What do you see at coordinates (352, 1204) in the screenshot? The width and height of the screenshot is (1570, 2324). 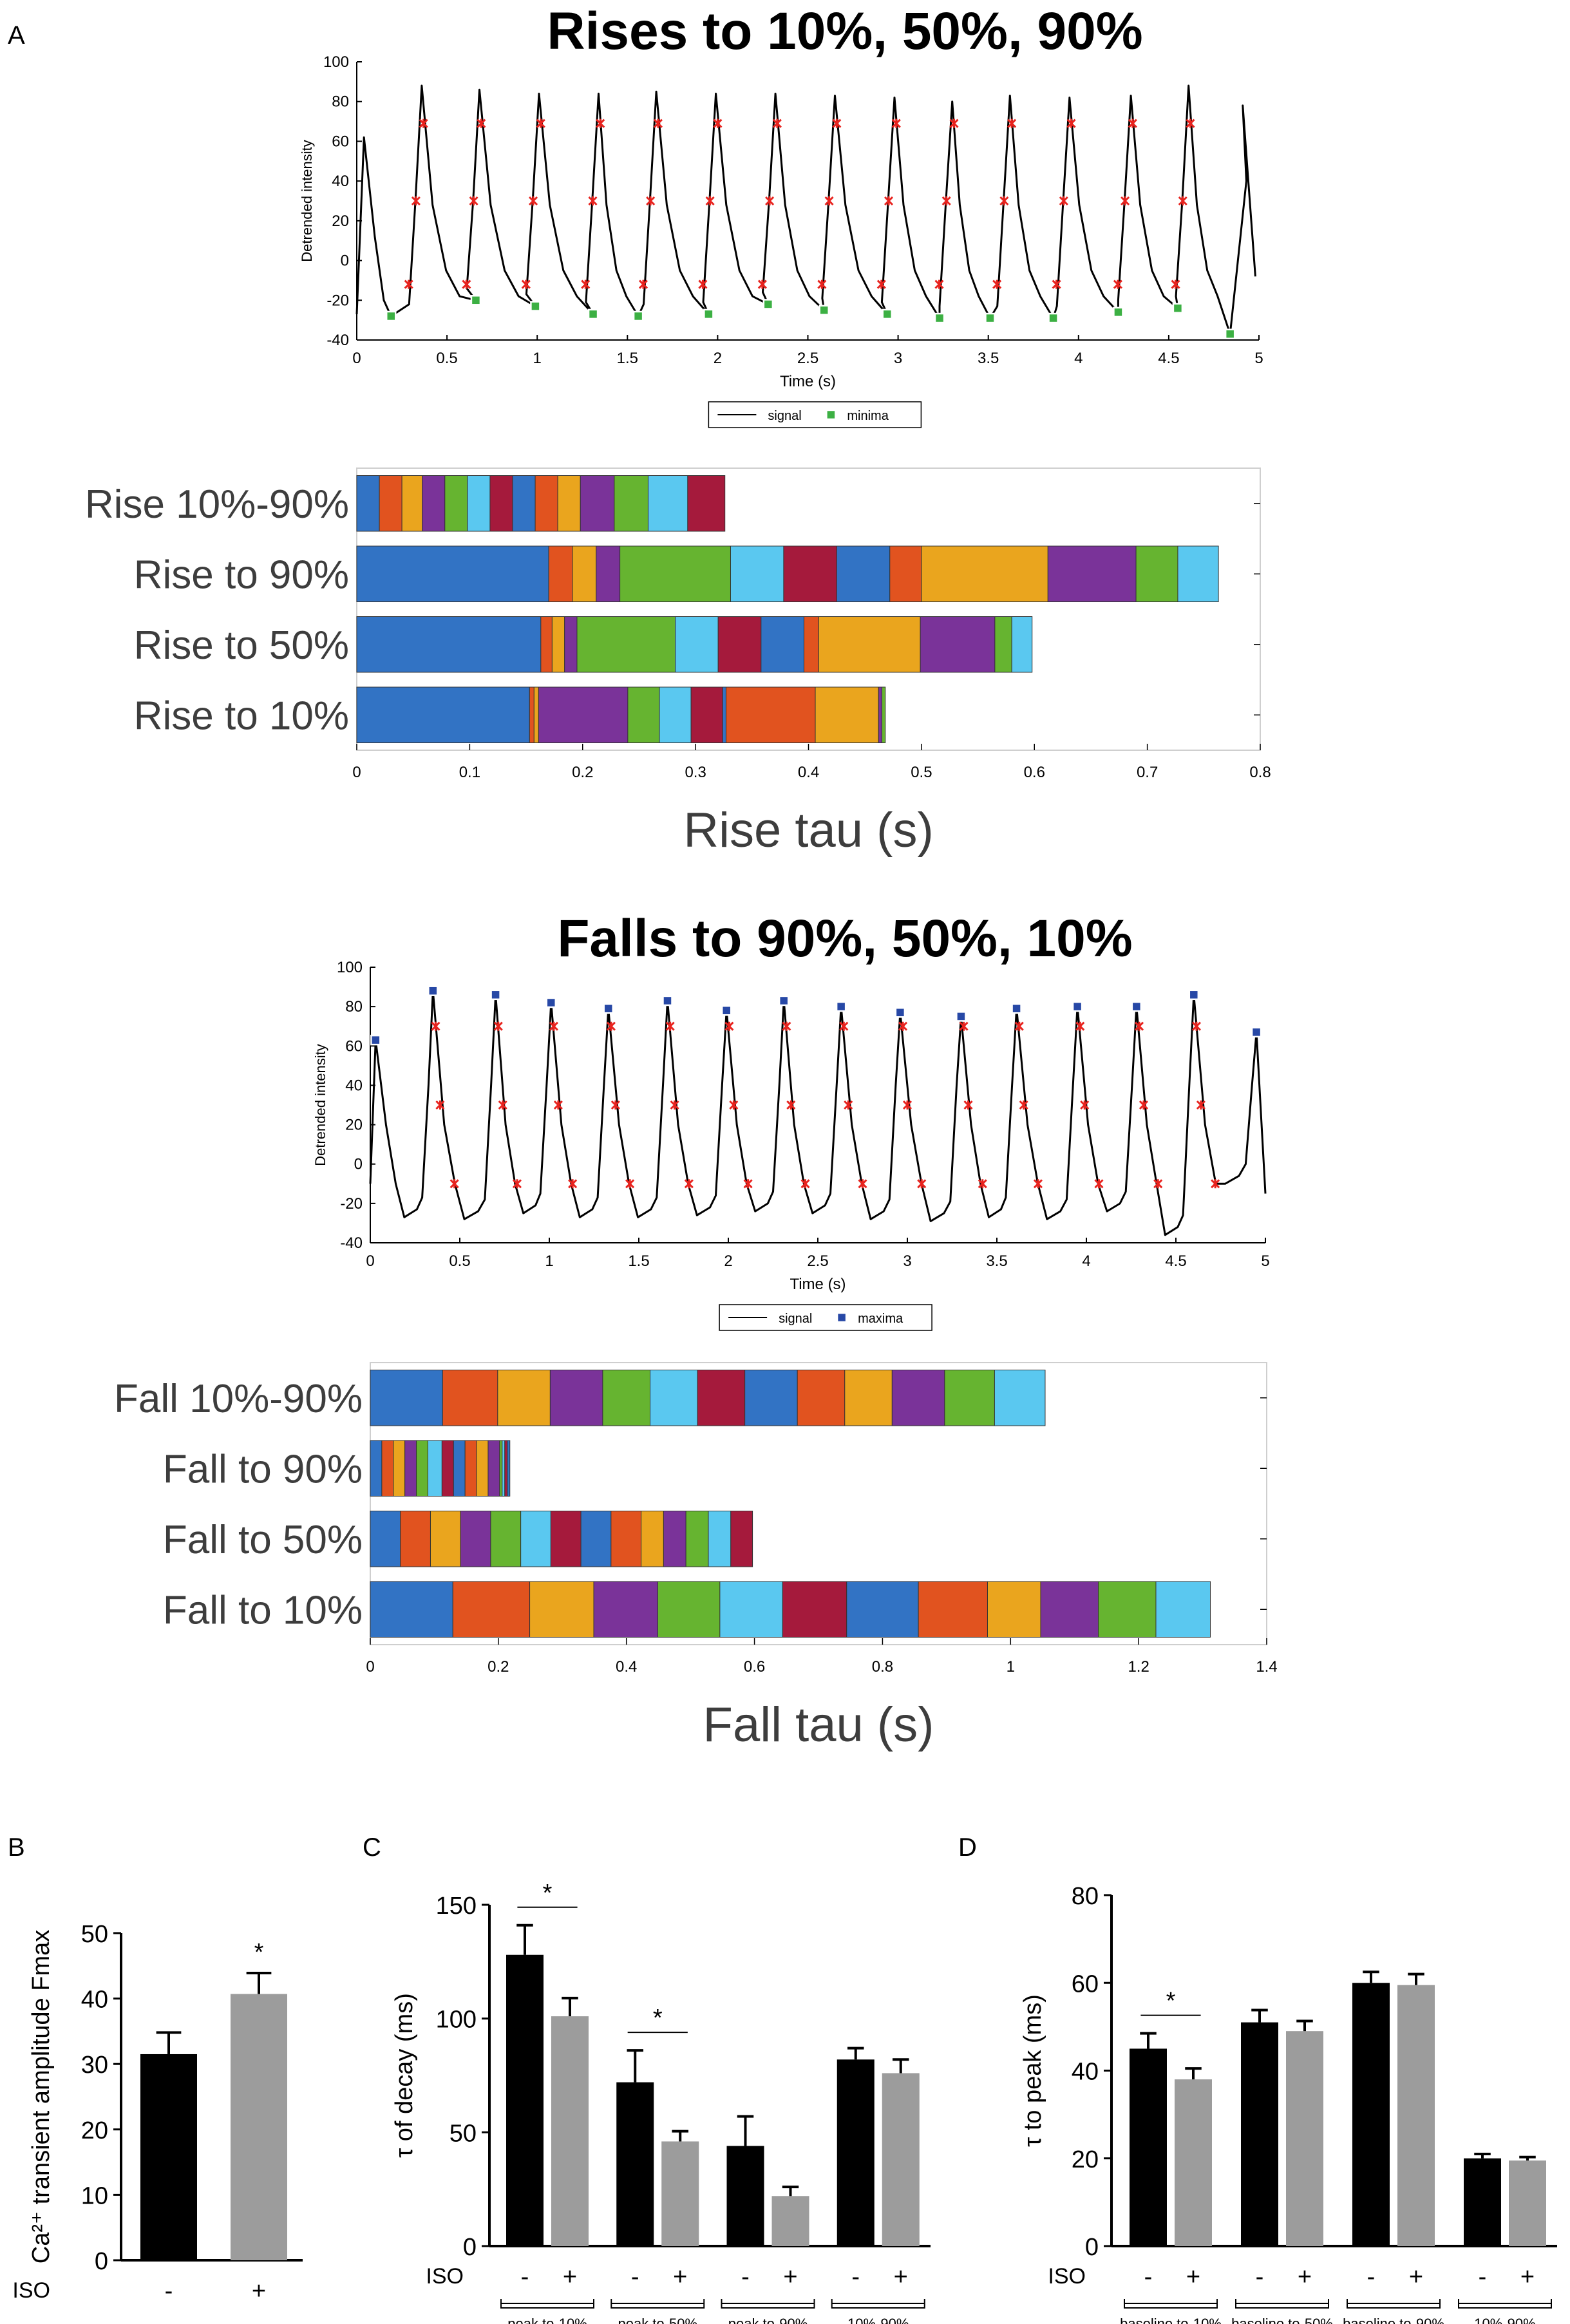 I see `y-tick-label: -20` at bounding box center [352, 1204].